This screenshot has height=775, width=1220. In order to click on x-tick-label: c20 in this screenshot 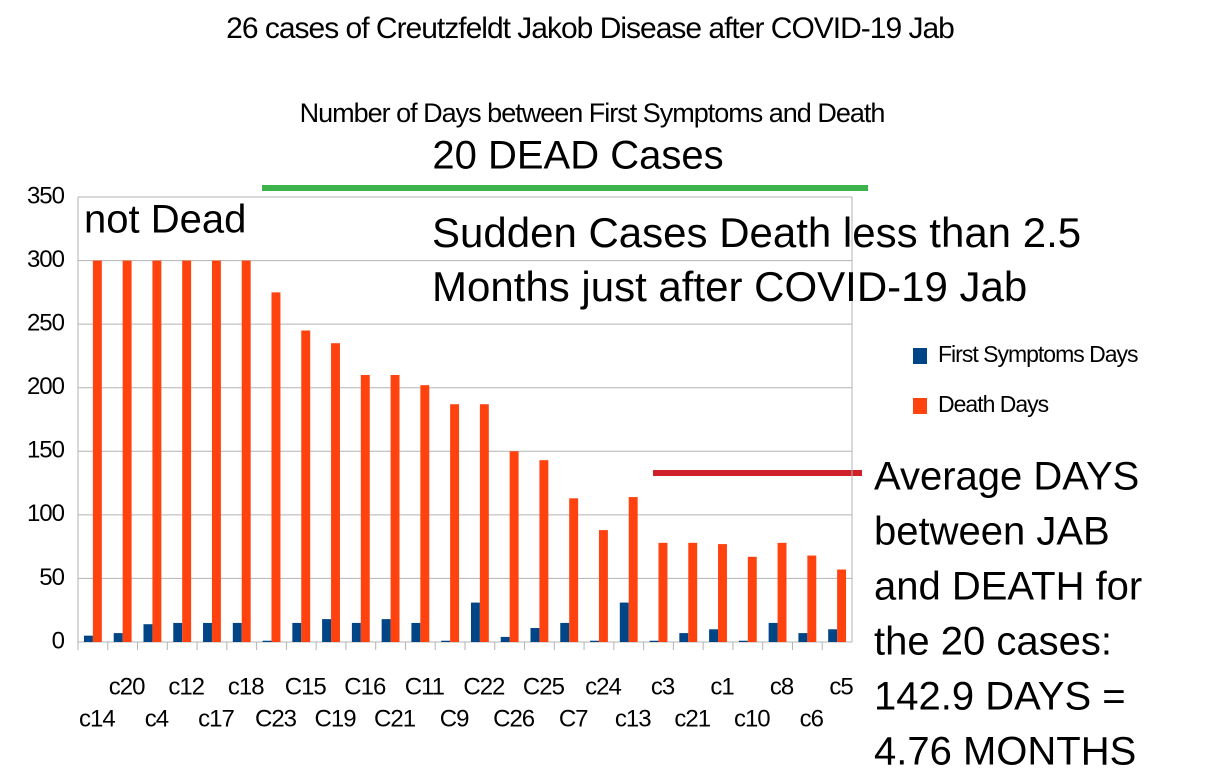, I will do `click(127, 686)`.